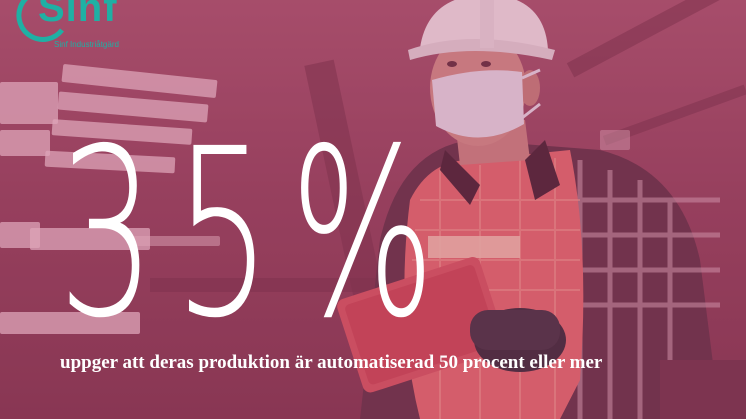 The width and height of the screenshot is (746, 419). I want to click on sinf-logo, so click(80, 24).